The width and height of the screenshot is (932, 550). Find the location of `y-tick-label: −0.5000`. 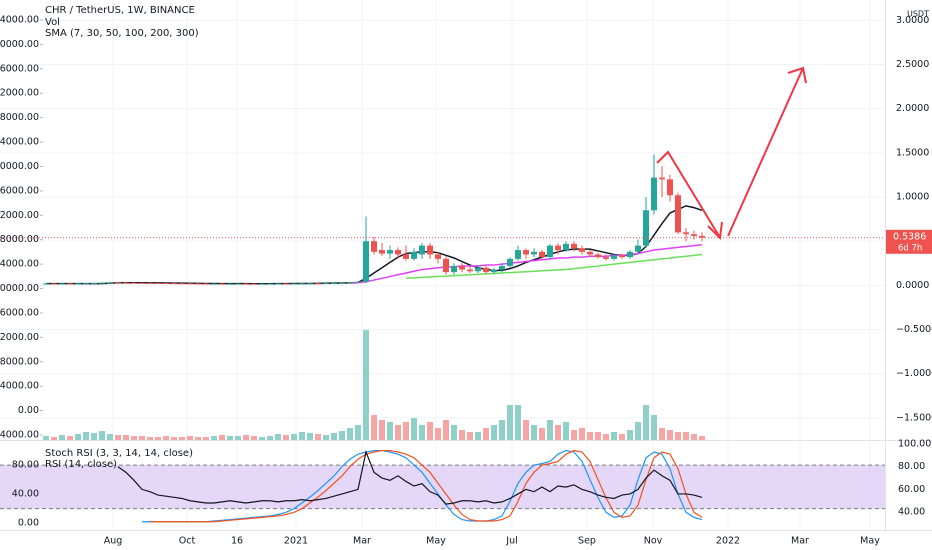

y-tick-label: −0.5000 is located at coordinates (914, 329).